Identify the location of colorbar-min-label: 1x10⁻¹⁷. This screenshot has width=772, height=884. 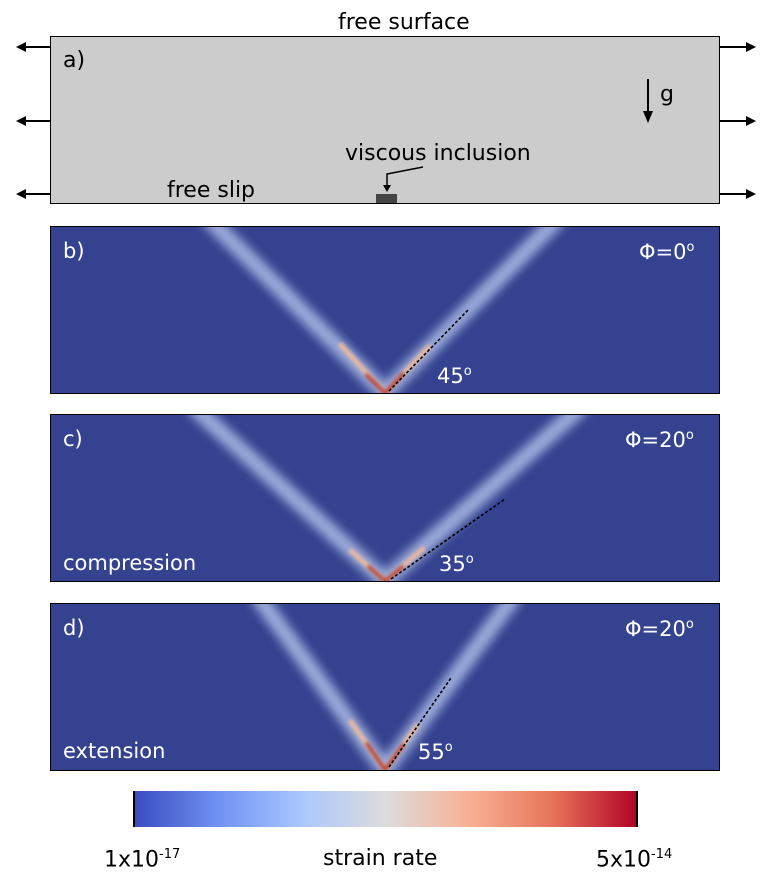
(142, 860).